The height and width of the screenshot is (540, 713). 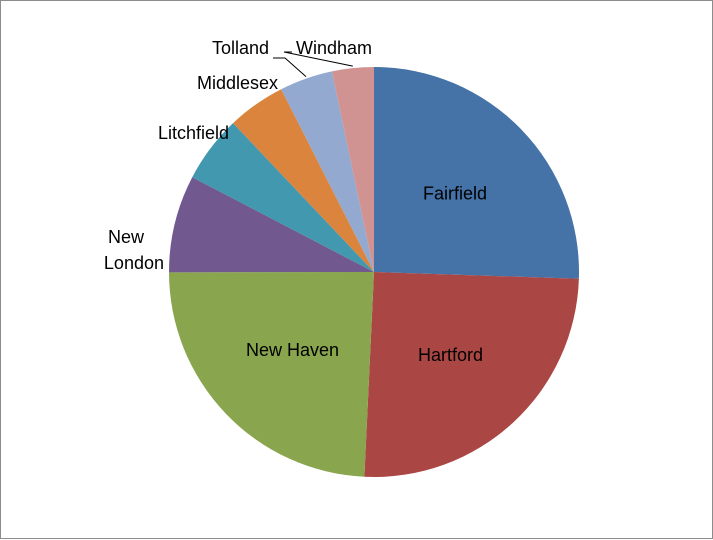 What do you see at coordinates (455, 194) in the screenshot?
I see `label-fairfield: Fairfield` at bounding box center [455, 194].